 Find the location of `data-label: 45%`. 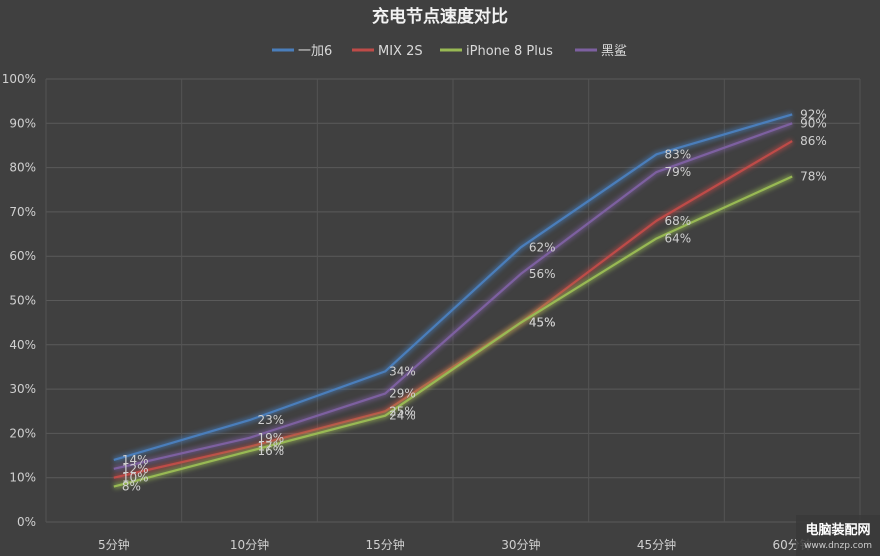

data-label: 45% is located at coordinates (542, 323).